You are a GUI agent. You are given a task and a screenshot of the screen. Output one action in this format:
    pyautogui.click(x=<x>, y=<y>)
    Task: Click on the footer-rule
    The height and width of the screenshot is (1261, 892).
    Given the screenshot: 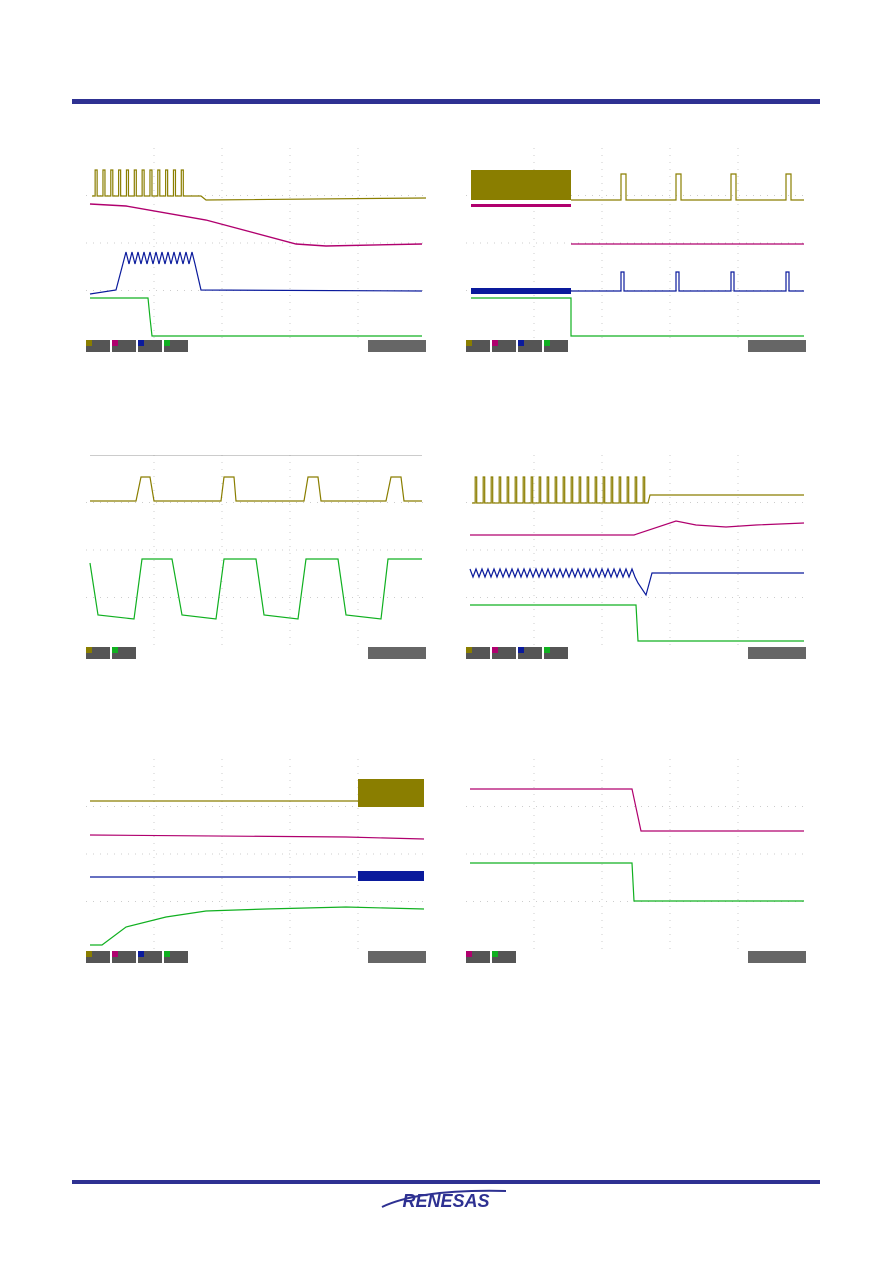 What is the action you would take?
    pyautogui.click(x=446, y=1182)
    